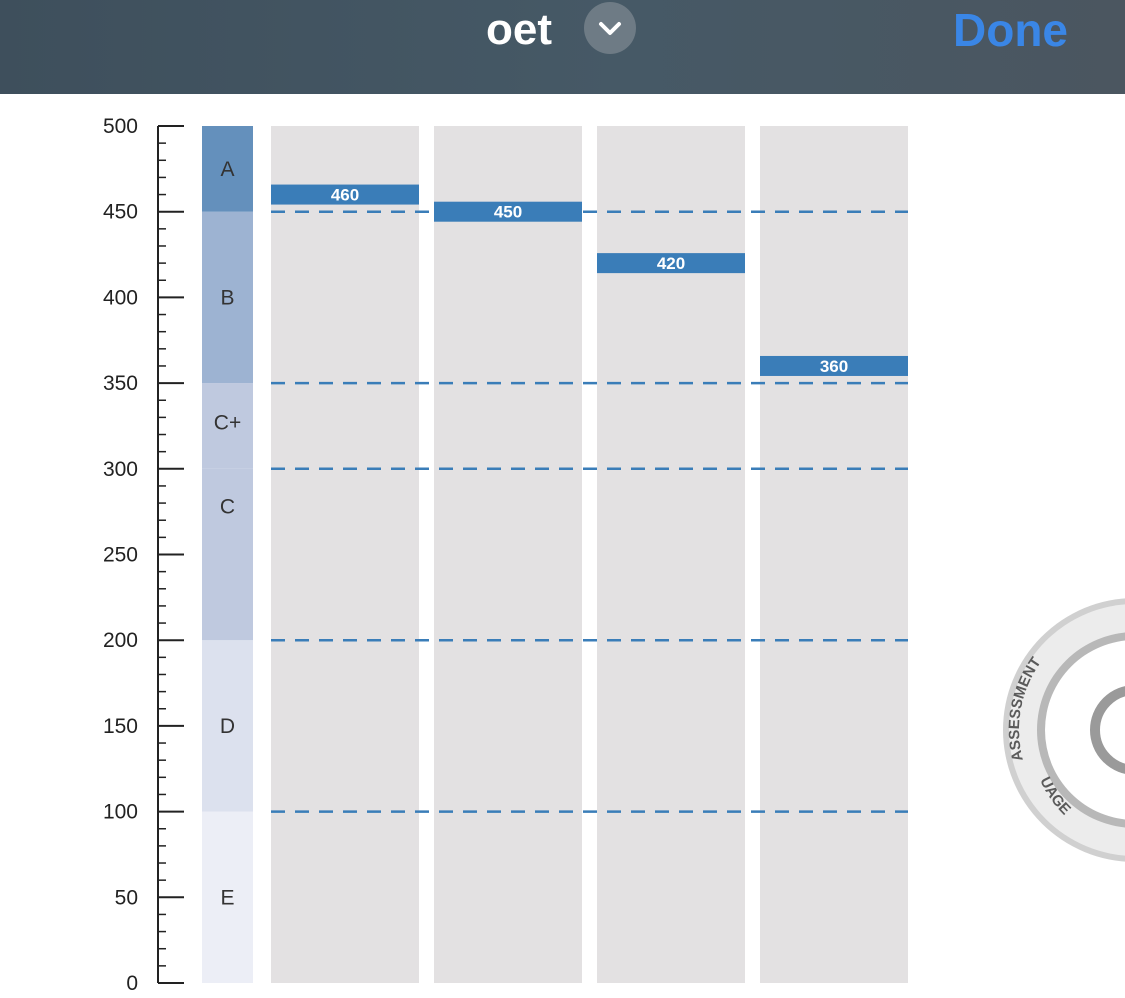 The height and width of the screenshot is (998, 1125). What do you see at coordinates (1064, 730) in the screenshot?
I see `assessment-seal-logo: ASSESSMENT UAGE` at bounding box center [1064, 730].